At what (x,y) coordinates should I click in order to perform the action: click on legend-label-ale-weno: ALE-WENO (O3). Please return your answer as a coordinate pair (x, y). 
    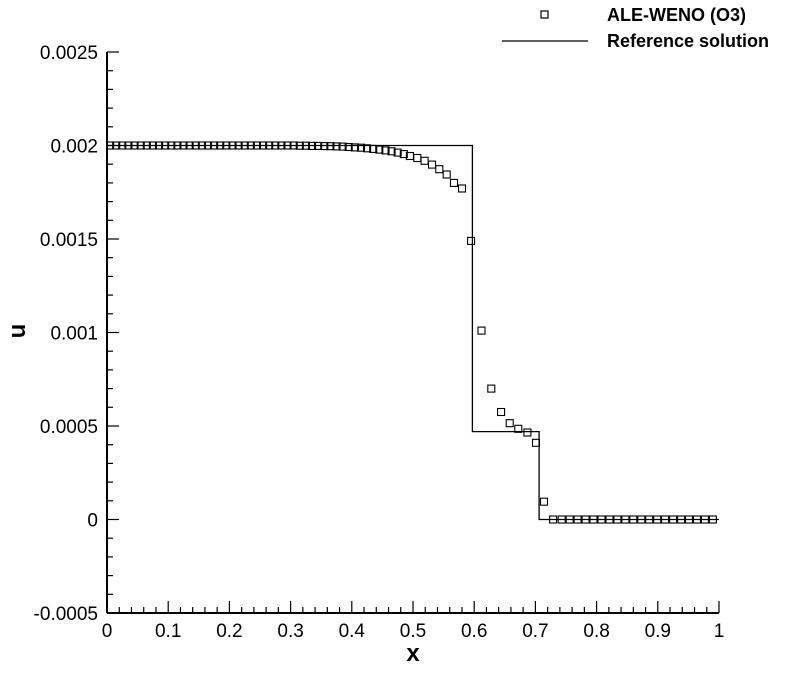
    Looking at the image, I should click on (676, 15).